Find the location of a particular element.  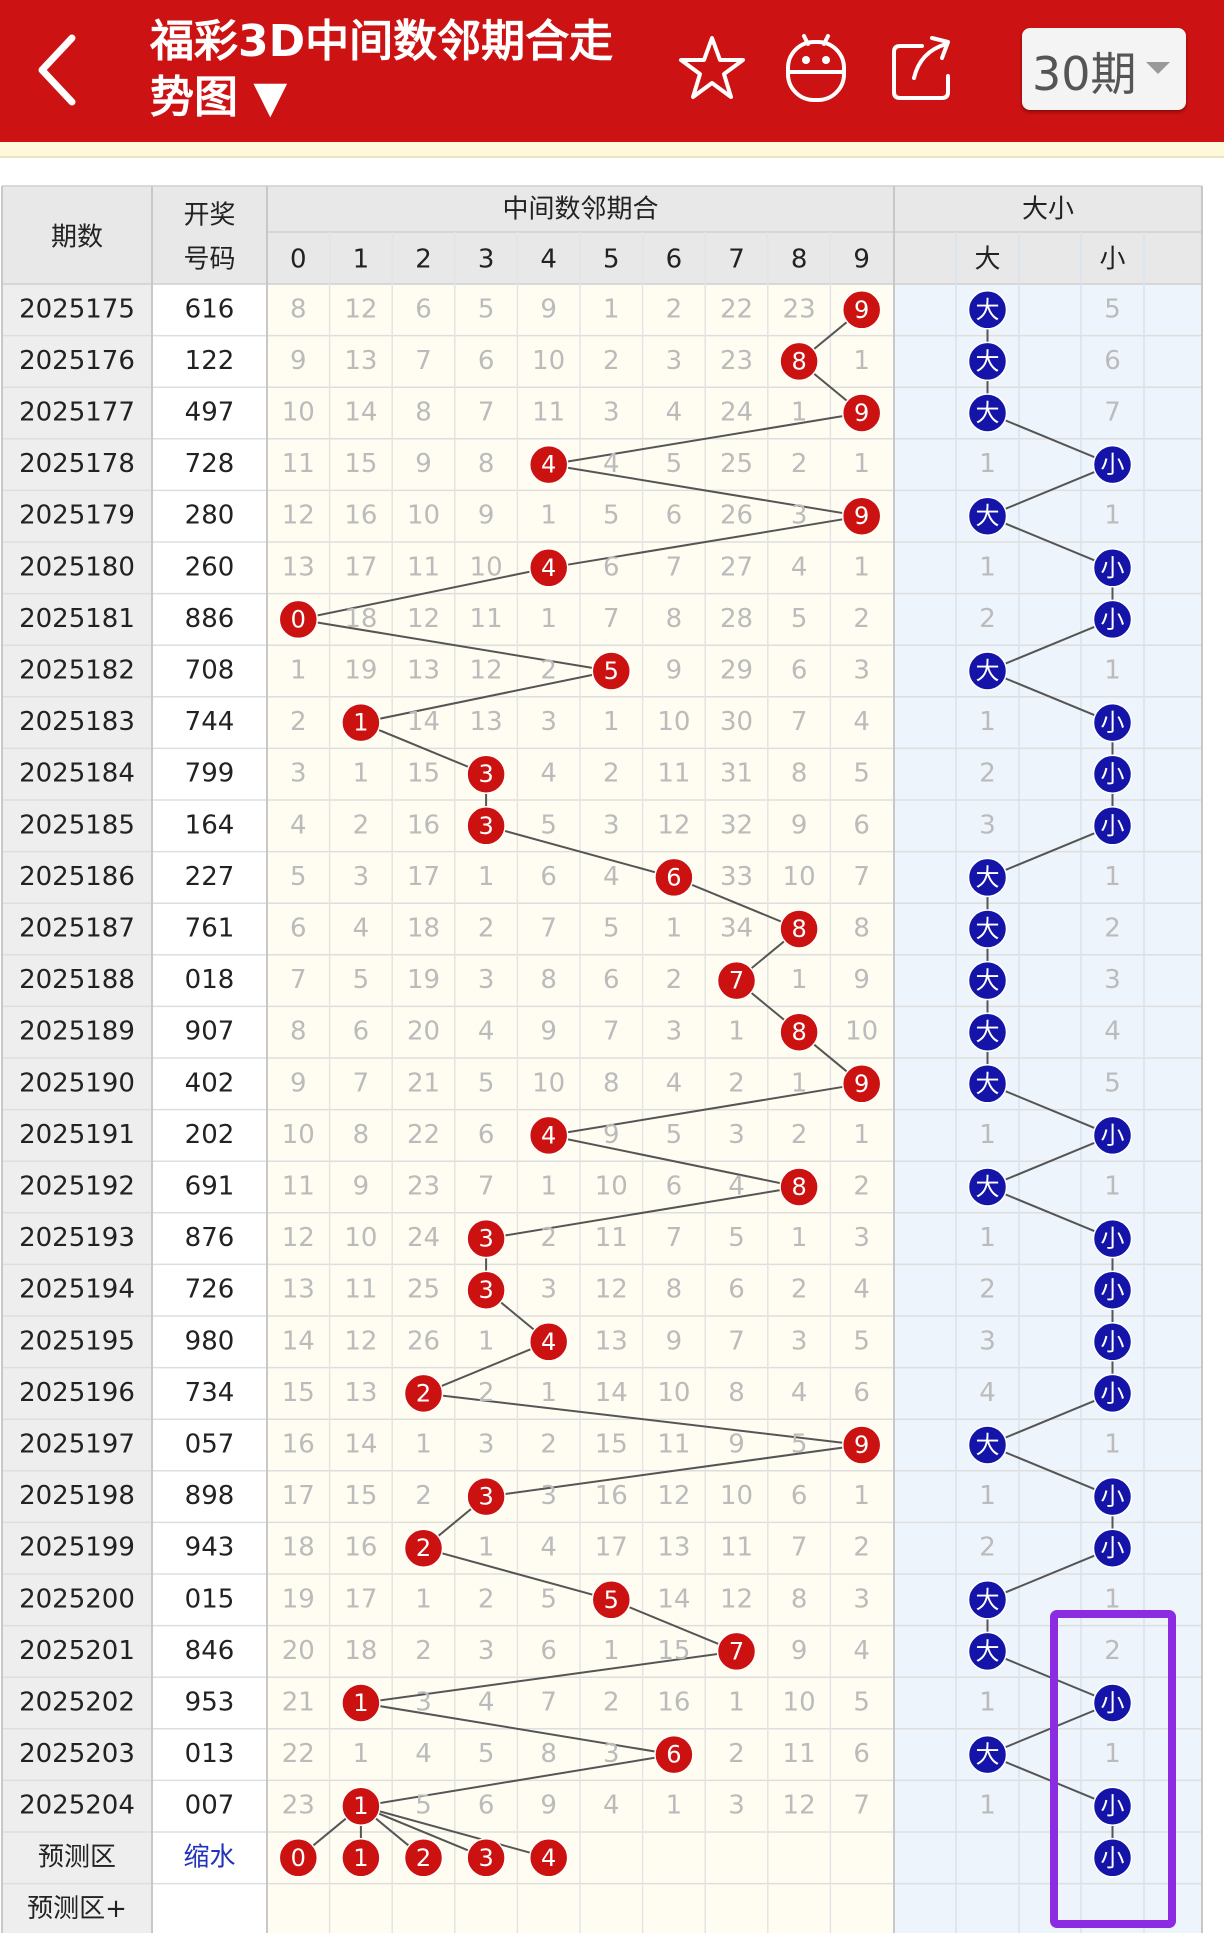

red-ball-value: 6 is located at coordinates (673, 1755).